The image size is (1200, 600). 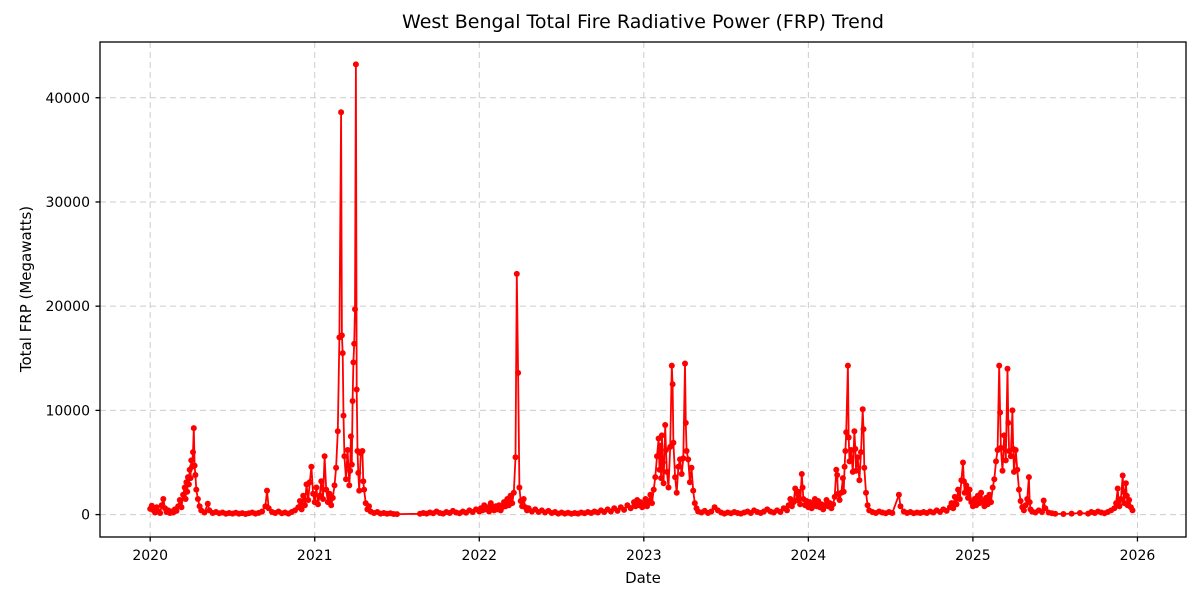 I want to click on x-tick-label: 2020, so click(x=150, y=556).